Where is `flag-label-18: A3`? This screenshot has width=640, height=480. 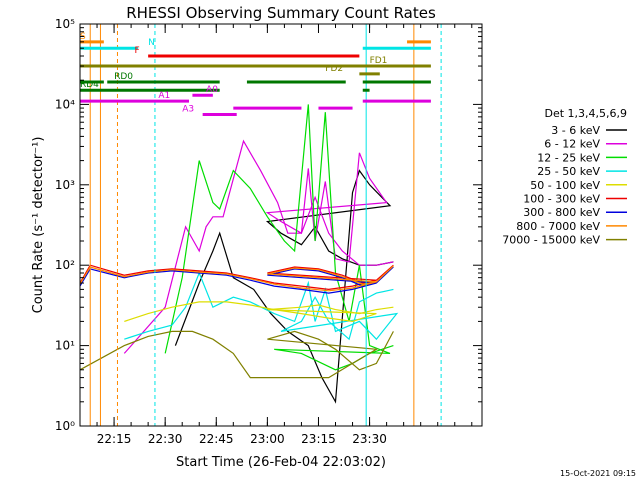
flag-label-18: A3 is located at coordinates (188, 109).